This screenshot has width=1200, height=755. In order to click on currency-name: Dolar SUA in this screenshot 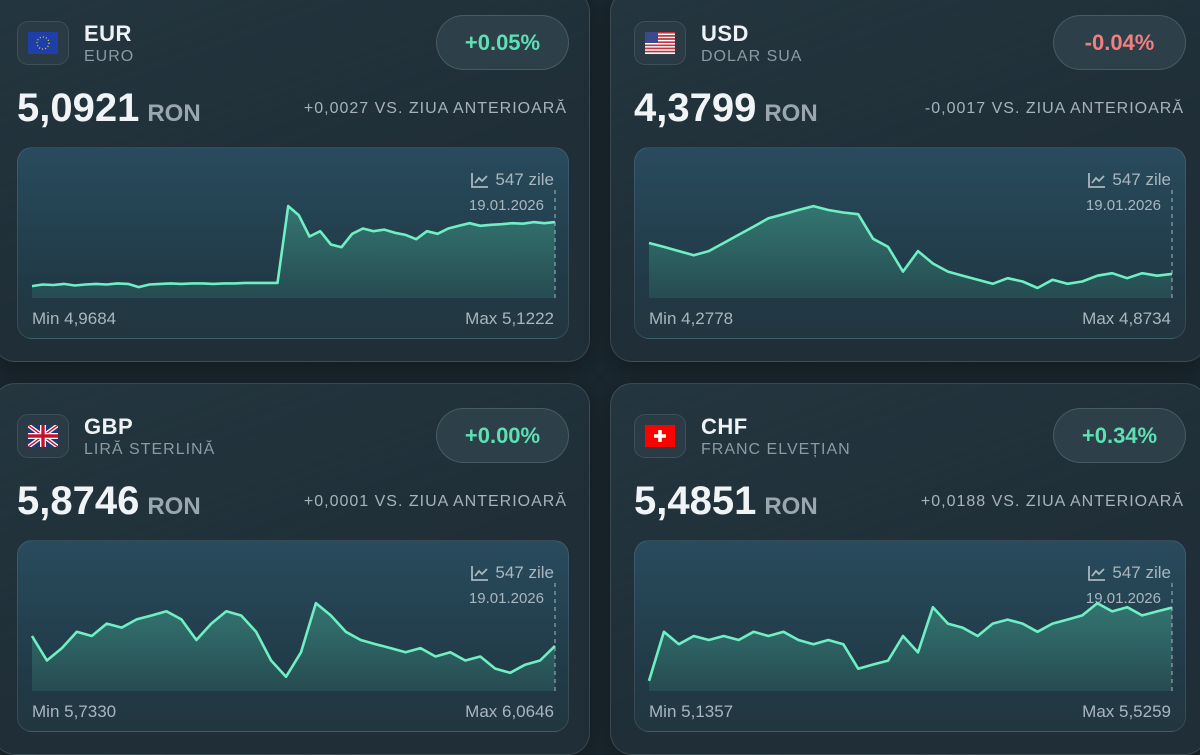, I will do `click(752, 56)`.